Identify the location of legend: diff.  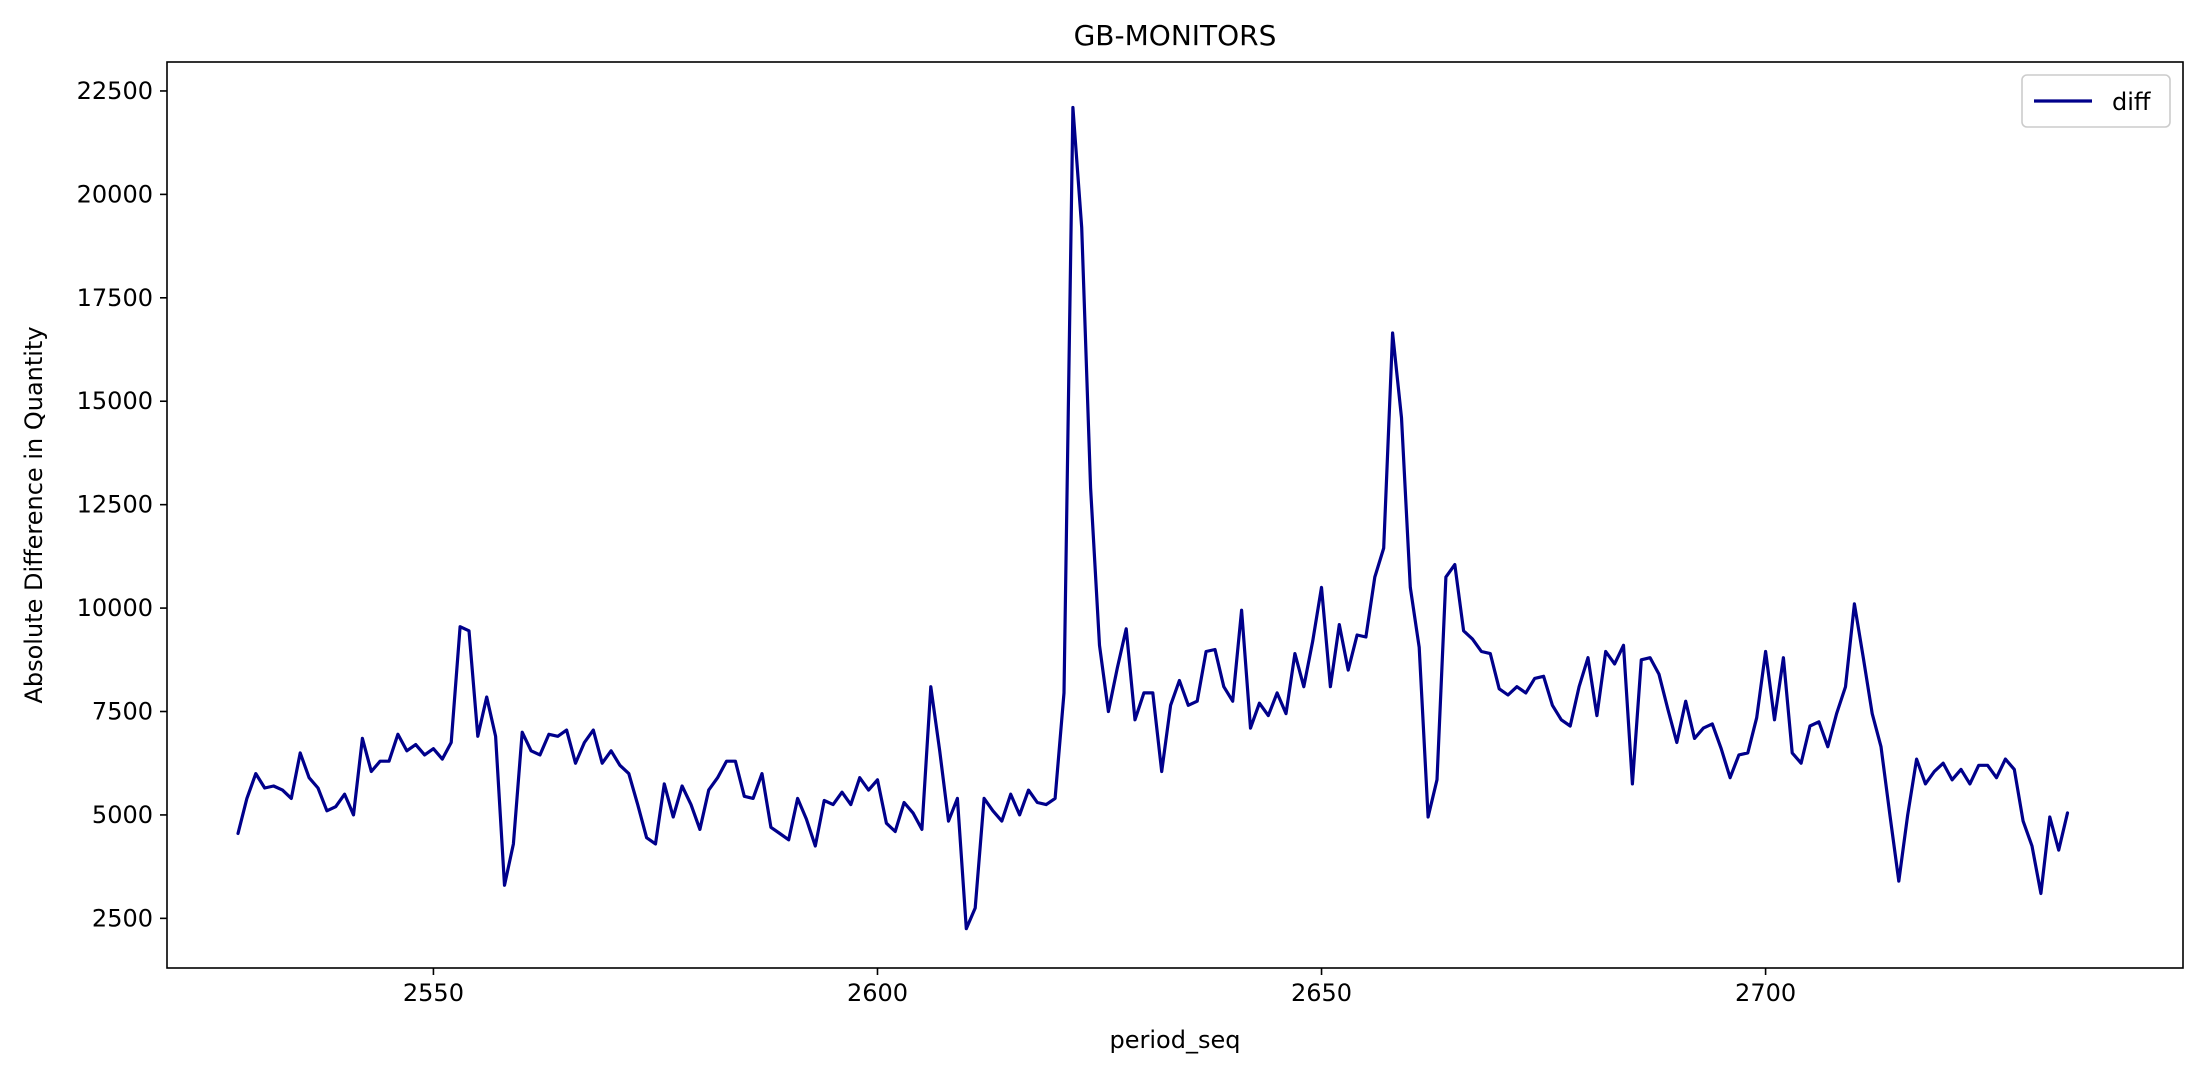
(2096, 101).